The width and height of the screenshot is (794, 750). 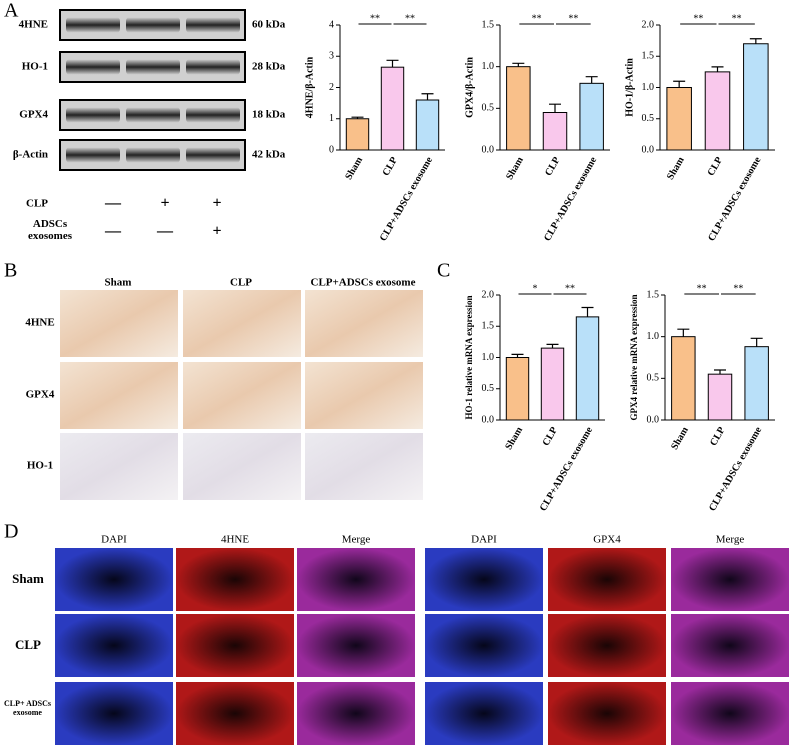 I want to click on y-tick-label: 4, so click(x=331, y=24).